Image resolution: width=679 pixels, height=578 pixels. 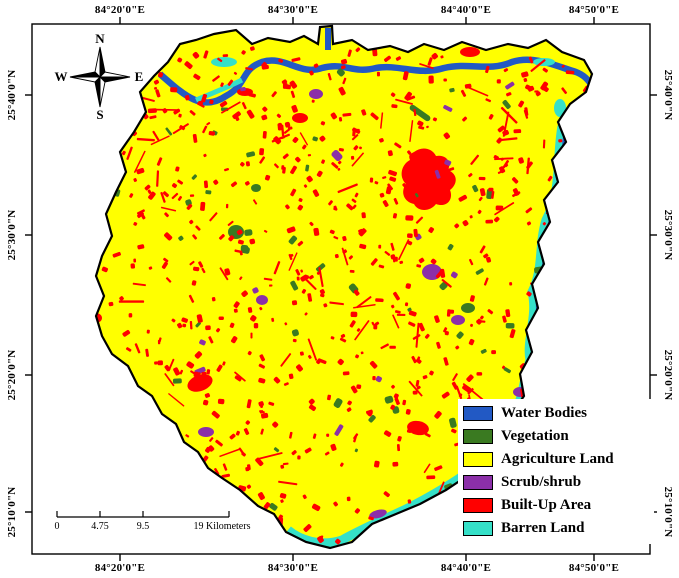 I want to click on legend-item: Agriculture Land, so click(x=556, y=459).